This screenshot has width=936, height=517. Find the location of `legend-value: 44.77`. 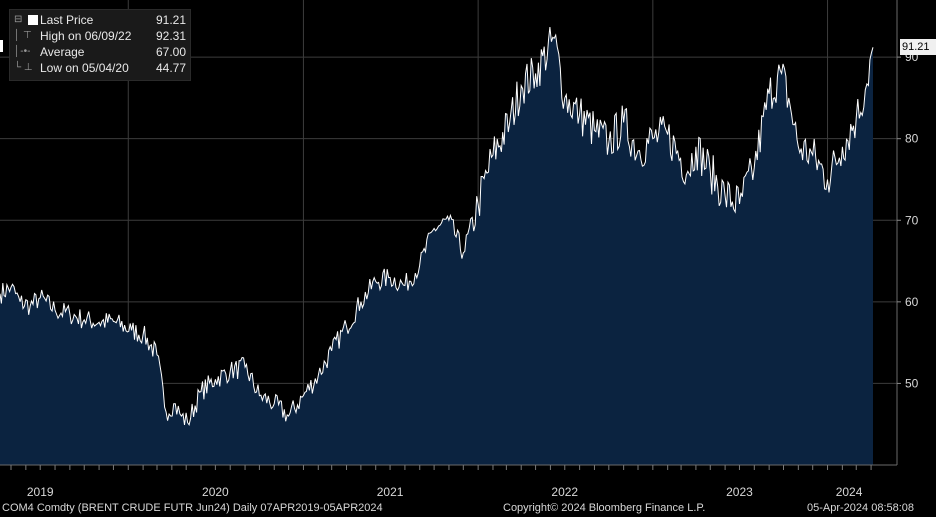

legend-value: 44.77 is located at coordinates (170, 68).